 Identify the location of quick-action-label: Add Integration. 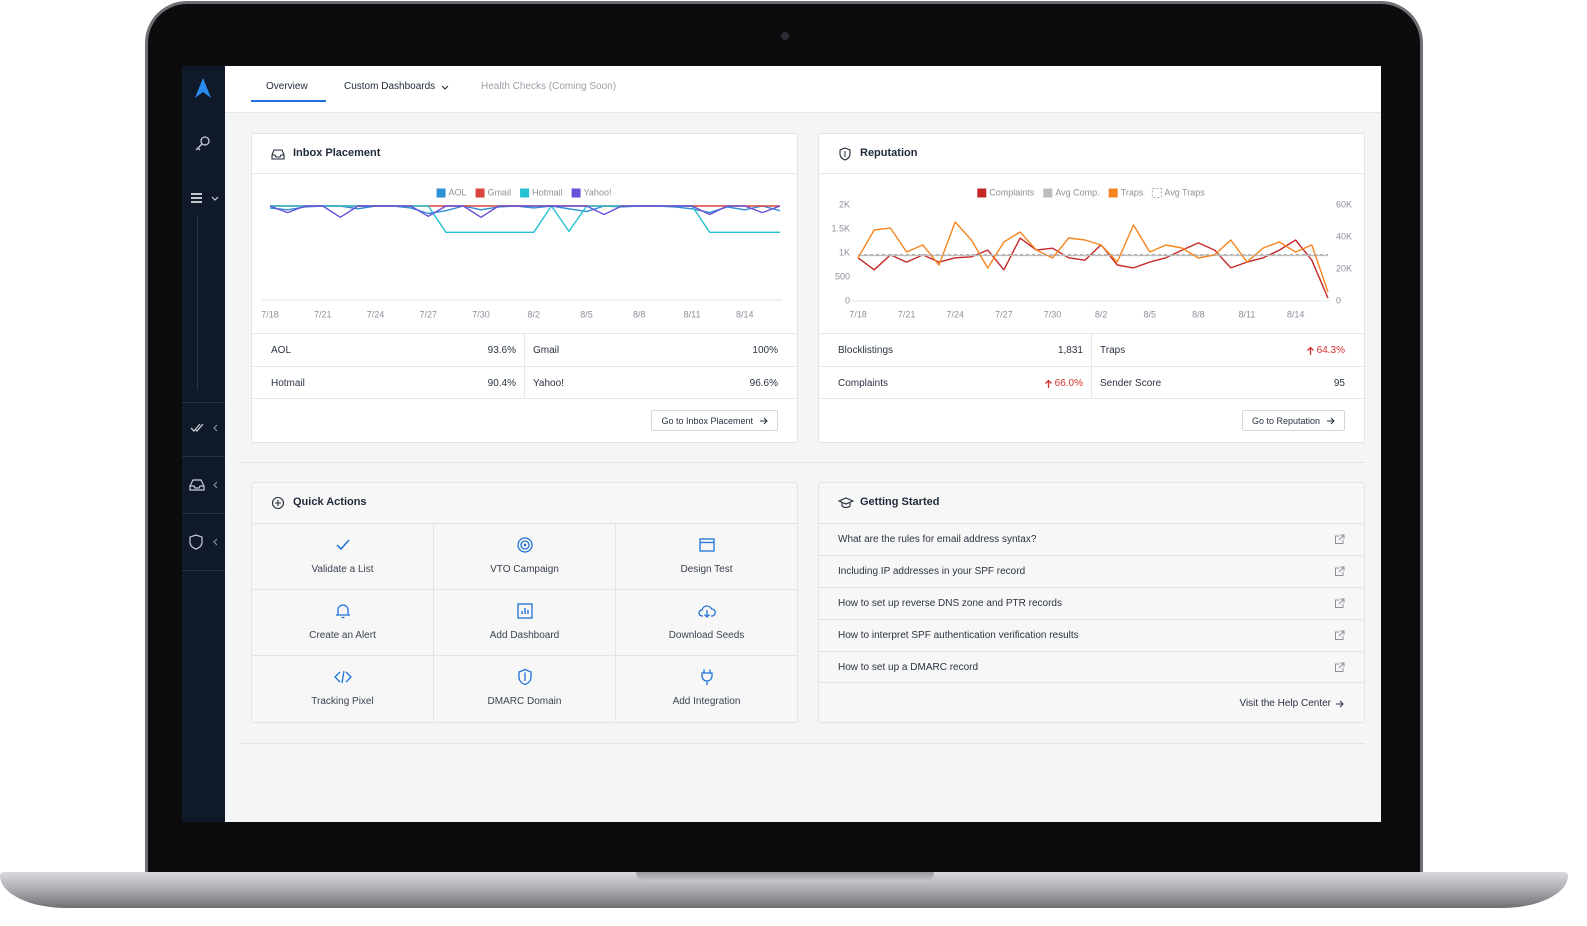
(706, 701).